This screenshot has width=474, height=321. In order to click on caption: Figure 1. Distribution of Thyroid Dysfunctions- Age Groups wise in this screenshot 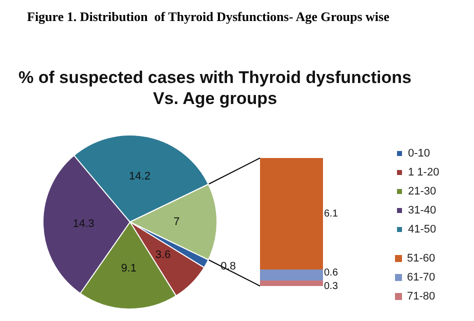, I will do `click(208, 16)`.